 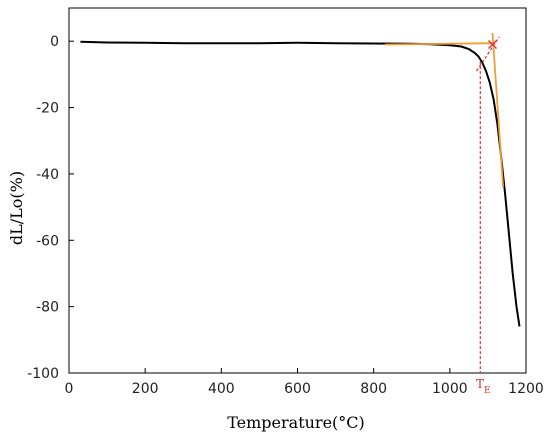 I want to click on te-marker-label: TE, so click(x=483, y=386).